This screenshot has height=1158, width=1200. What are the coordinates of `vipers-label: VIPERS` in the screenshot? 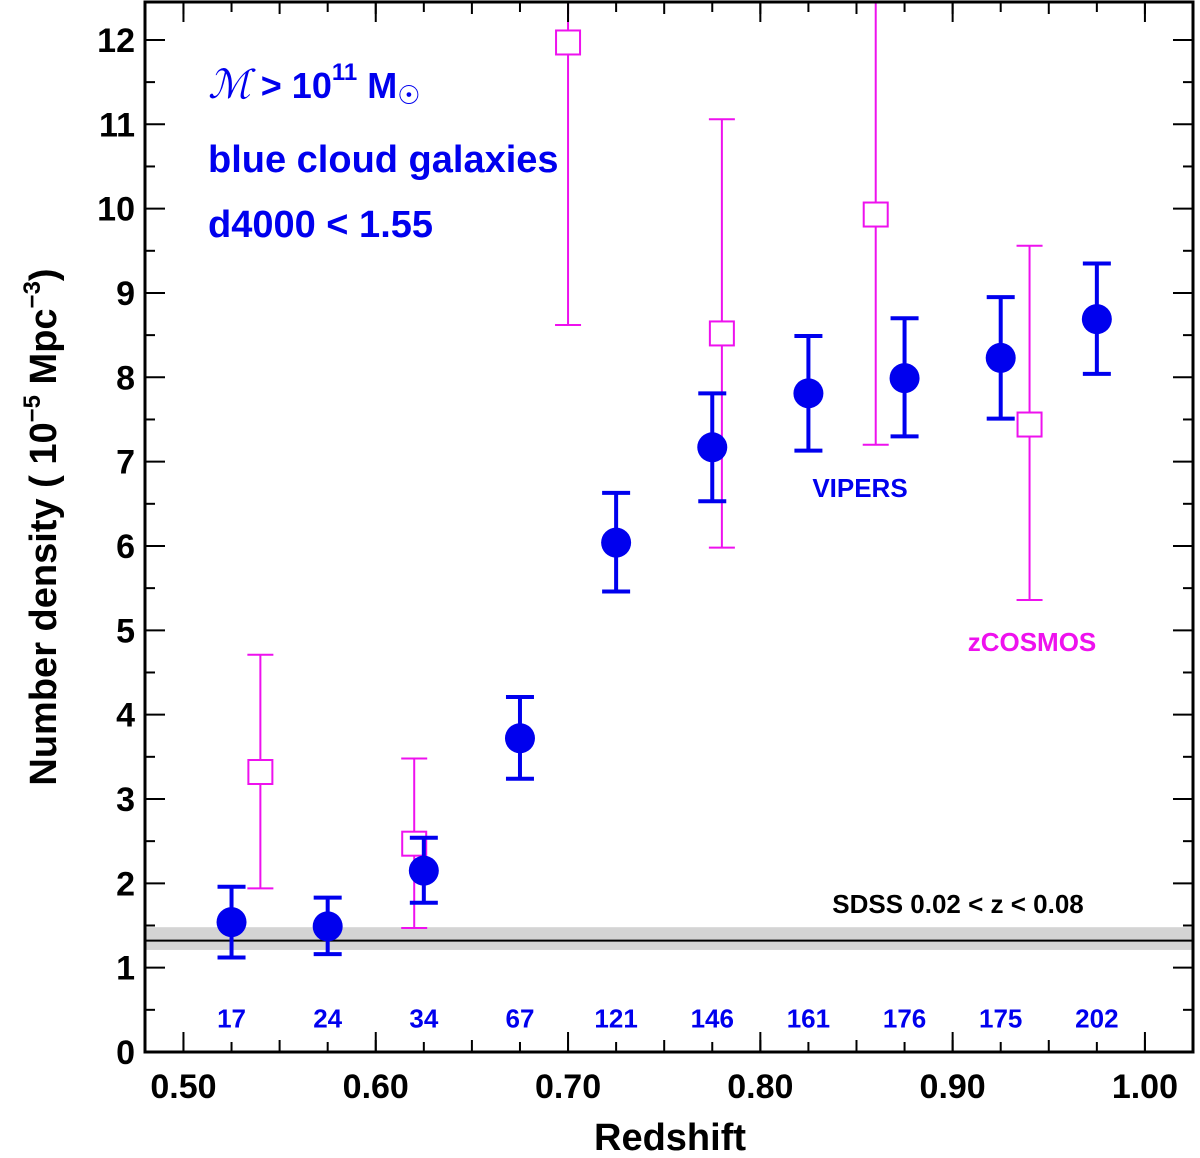 It's located at (859, 488).